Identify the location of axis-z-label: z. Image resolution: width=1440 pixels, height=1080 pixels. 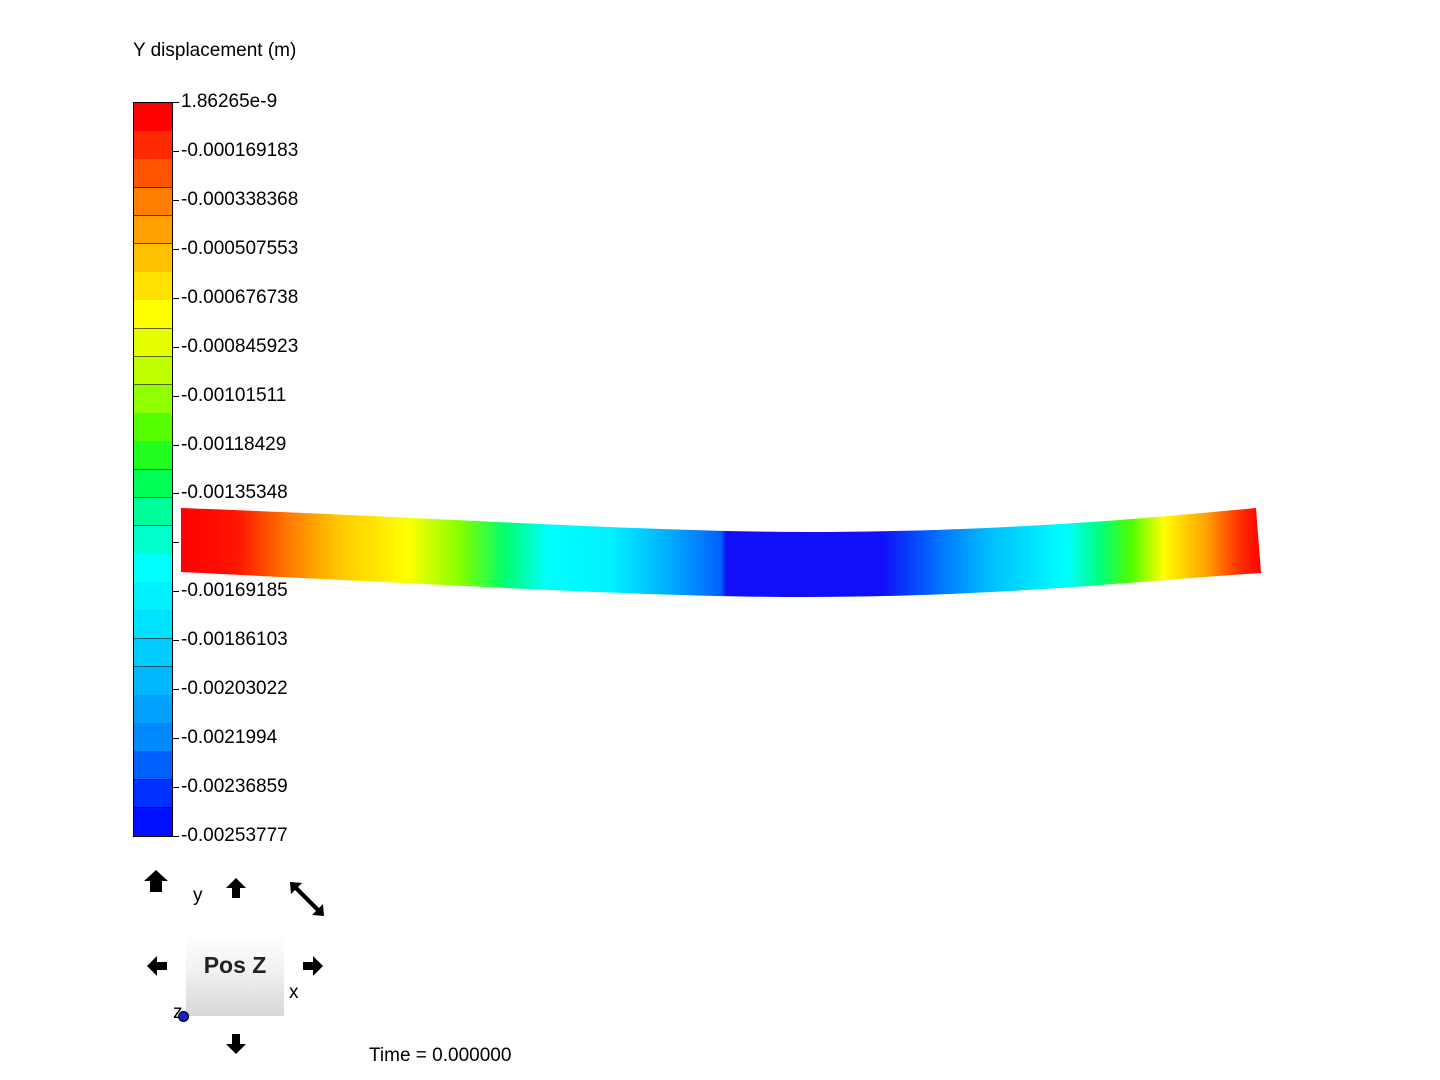
(178, 1012).